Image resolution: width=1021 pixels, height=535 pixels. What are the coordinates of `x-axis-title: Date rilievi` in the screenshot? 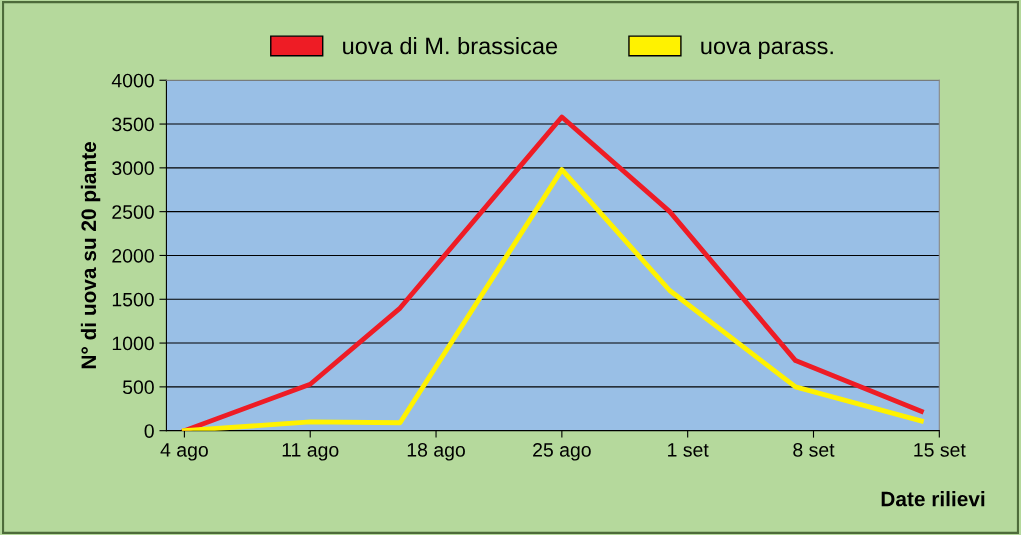 It's located at (933, 499).